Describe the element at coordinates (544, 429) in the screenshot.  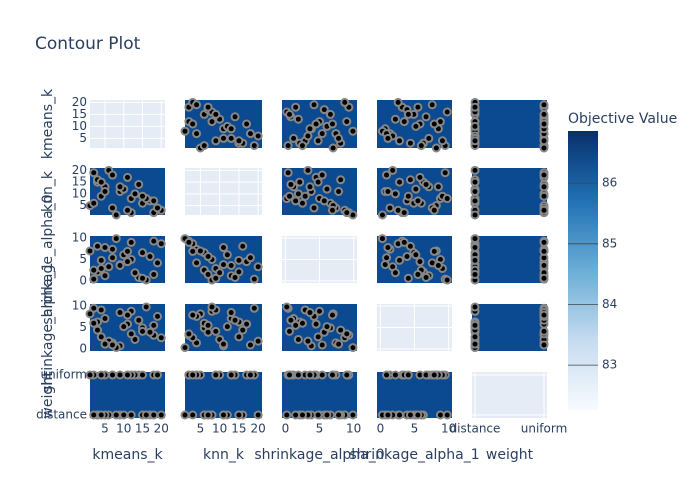
I see `x-tick-label: uniform` at that location.